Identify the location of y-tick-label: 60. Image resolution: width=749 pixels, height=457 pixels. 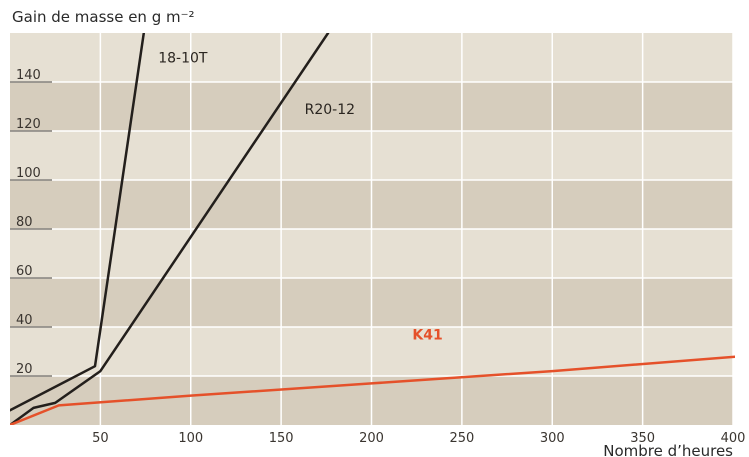
(24, 271).